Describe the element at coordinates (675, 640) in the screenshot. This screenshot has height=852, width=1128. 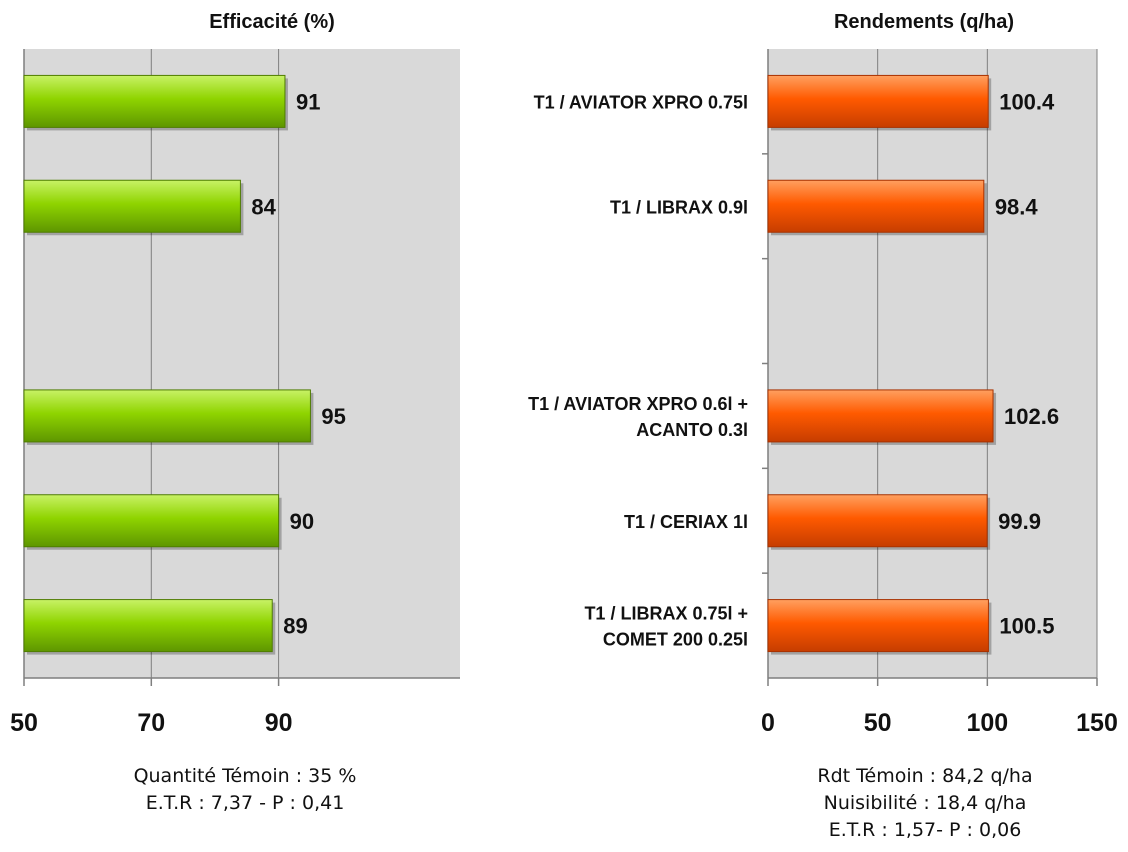
I see `rendements-category-label-line: COMET 200 0.25l` at that location.